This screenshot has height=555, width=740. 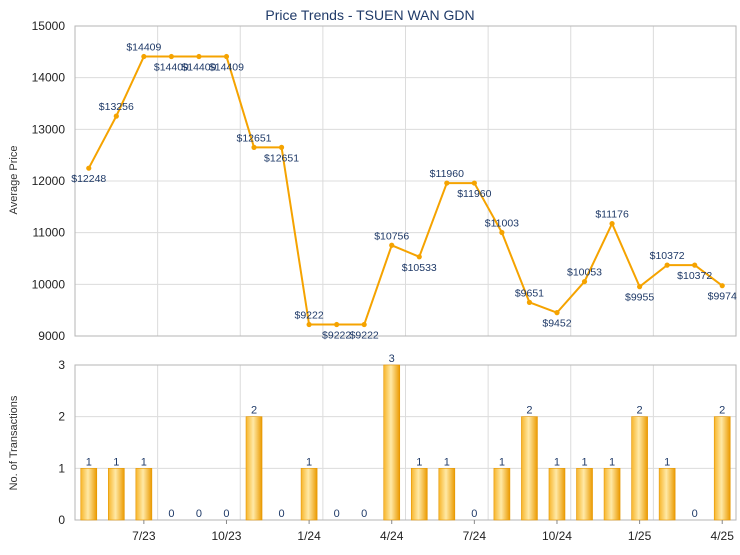 I want to click on y-tick-label: 14000, so click(x=49, y=78).